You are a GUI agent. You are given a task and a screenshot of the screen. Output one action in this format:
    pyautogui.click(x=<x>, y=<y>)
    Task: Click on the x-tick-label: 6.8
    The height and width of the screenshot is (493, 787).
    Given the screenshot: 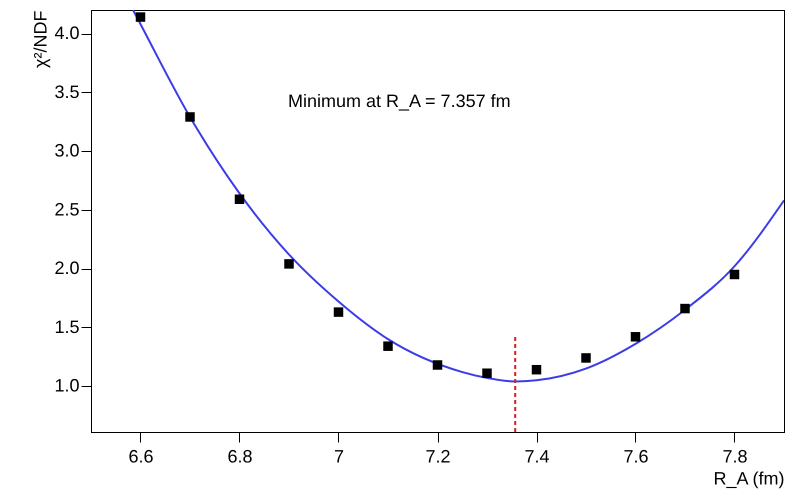 What is the action you would take?
    pyautogui.click(x=240, y=456)
    